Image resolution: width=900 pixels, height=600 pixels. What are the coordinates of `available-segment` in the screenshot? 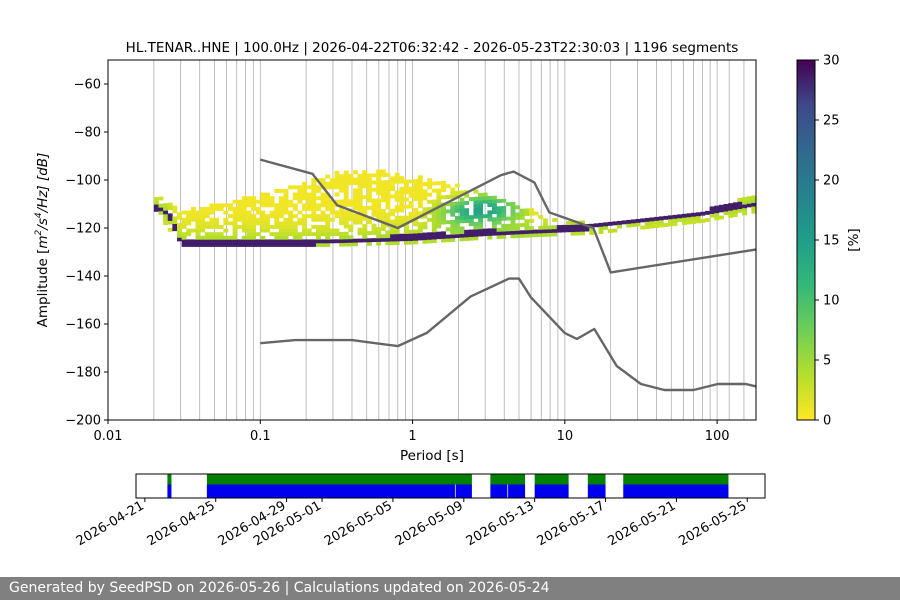 It's located at (508, 479).